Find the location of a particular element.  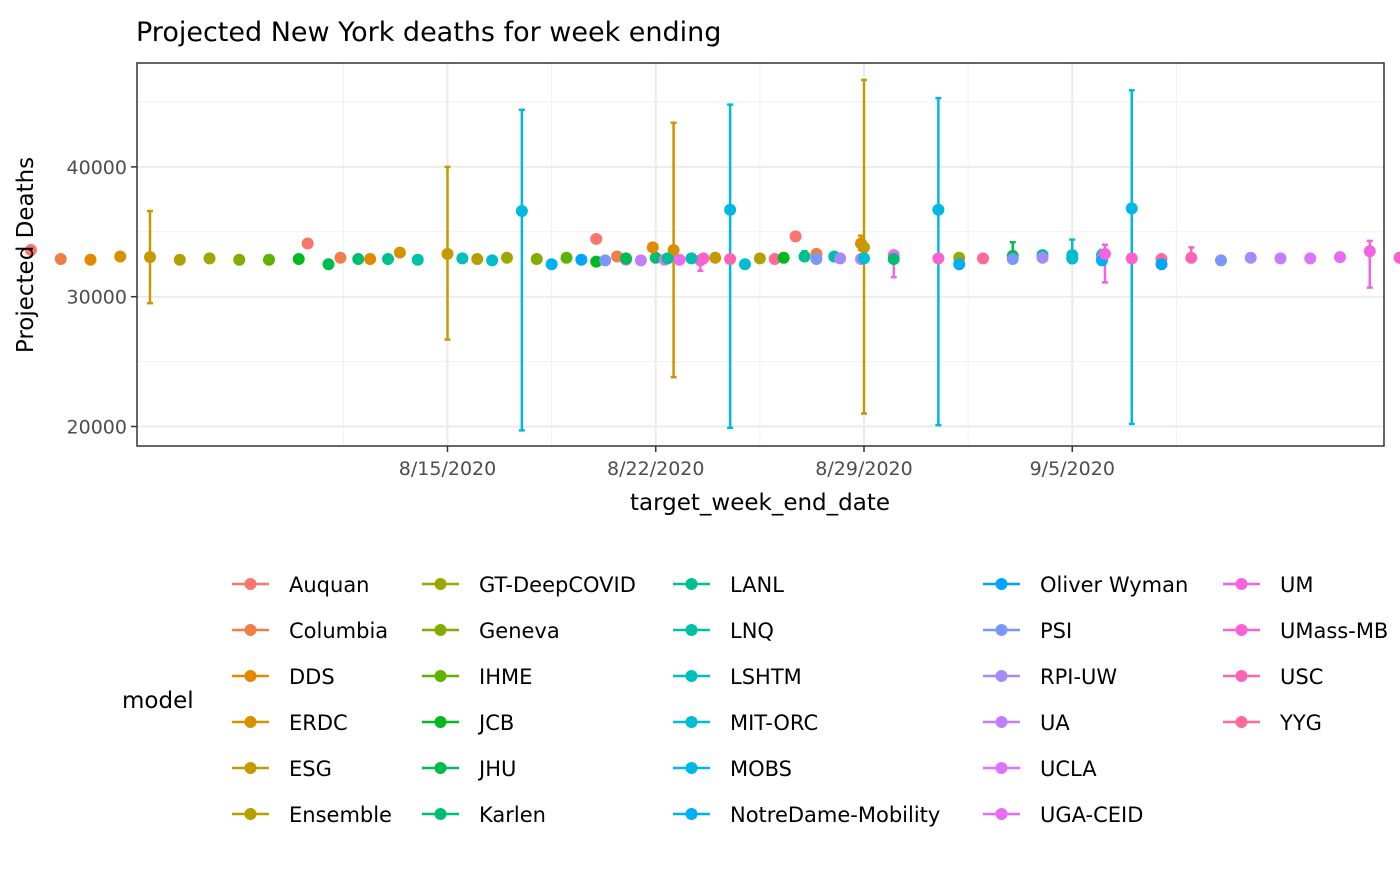

legend-item: Columbia is located at coordinates (310, 631).